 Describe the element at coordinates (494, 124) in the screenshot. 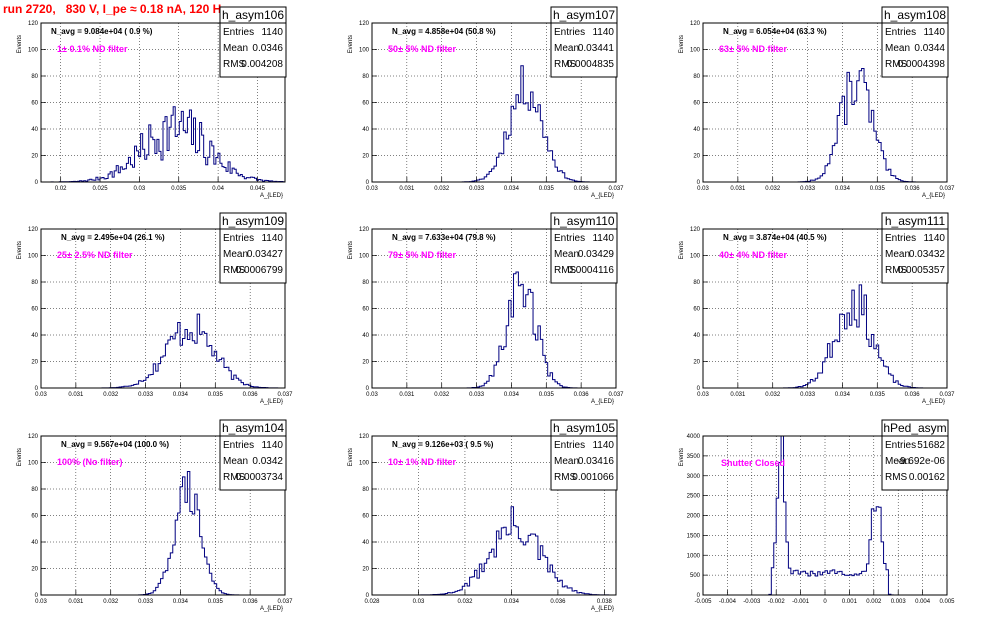

I see `histogram-series-h_asym107` at that location.